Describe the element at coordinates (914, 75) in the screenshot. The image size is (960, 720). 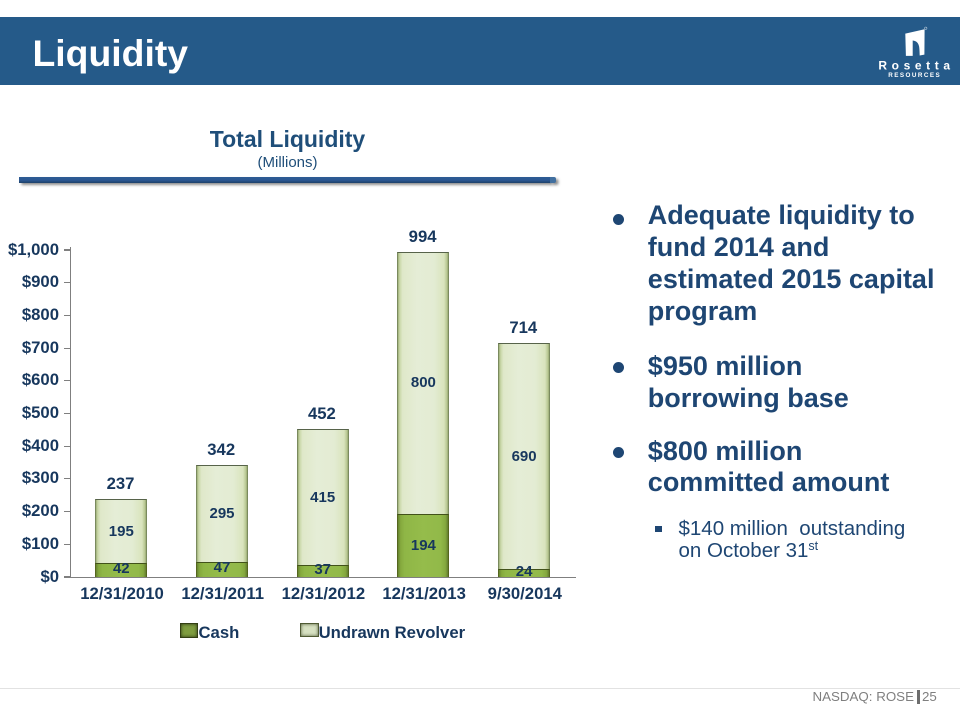
I see `svg-text: RESOURCES` at that location.